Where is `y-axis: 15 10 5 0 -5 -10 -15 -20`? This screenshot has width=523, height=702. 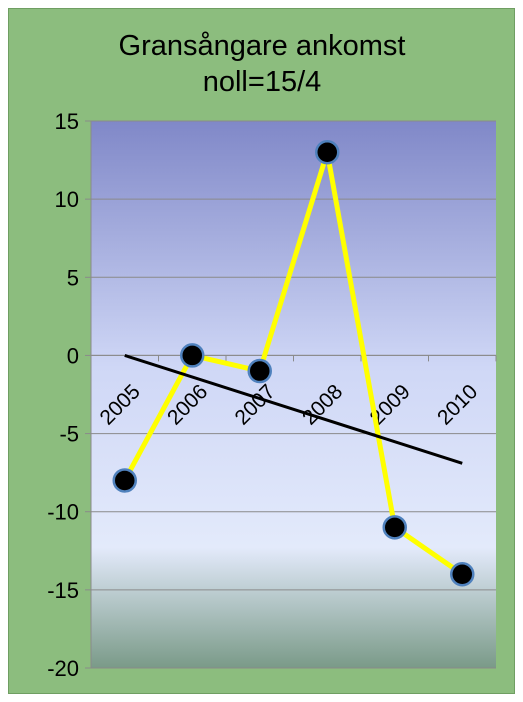
y-axis: 15 10 5 0 -5 -10 -15 -20 is located at coordinates (69, 395).